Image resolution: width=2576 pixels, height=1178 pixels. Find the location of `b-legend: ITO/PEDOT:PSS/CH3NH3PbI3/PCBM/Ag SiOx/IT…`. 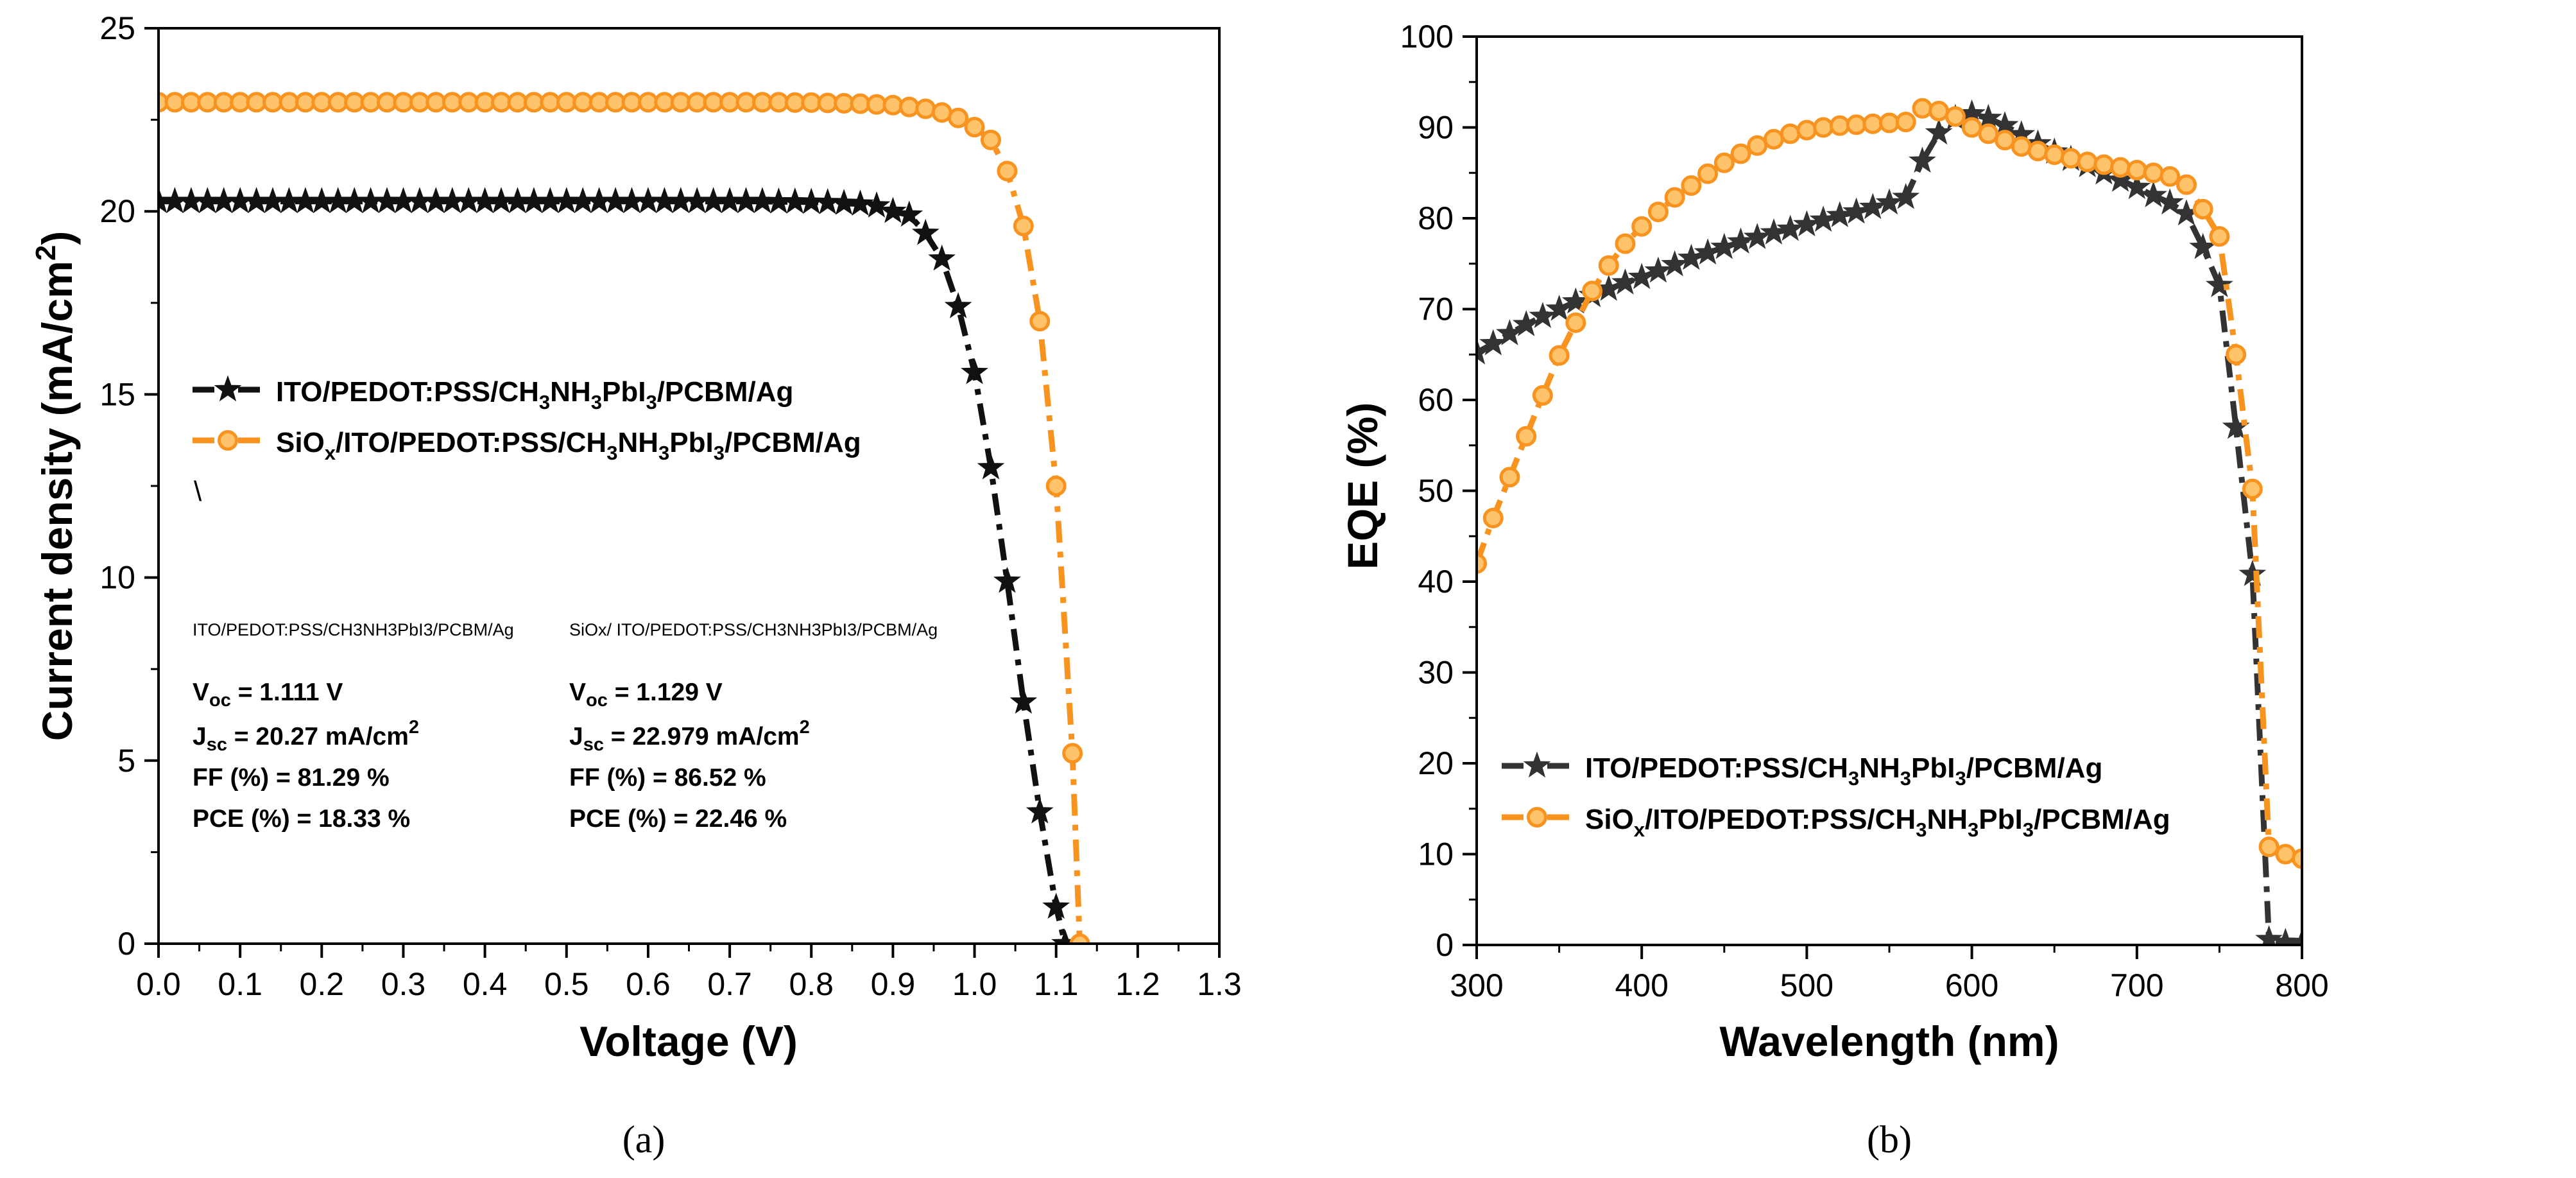

b-legend: ITO/PEDOT:PSS/CH3NH3PbI3/PCBM/Ag SiOx/IT… is located at coordinates (1836, 796).